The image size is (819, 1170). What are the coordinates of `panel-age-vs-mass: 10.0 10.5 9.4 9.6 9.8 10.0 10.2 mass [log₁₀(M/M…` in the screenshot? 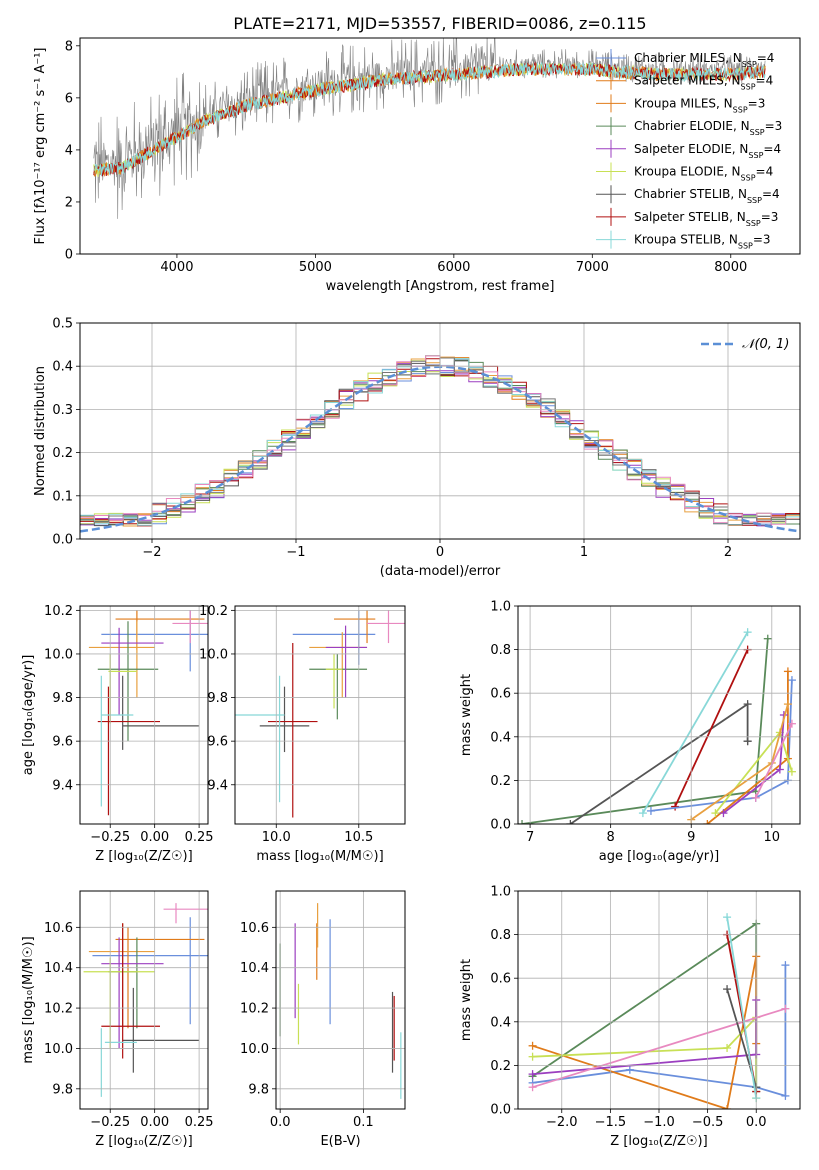 It's located at (302, 734).